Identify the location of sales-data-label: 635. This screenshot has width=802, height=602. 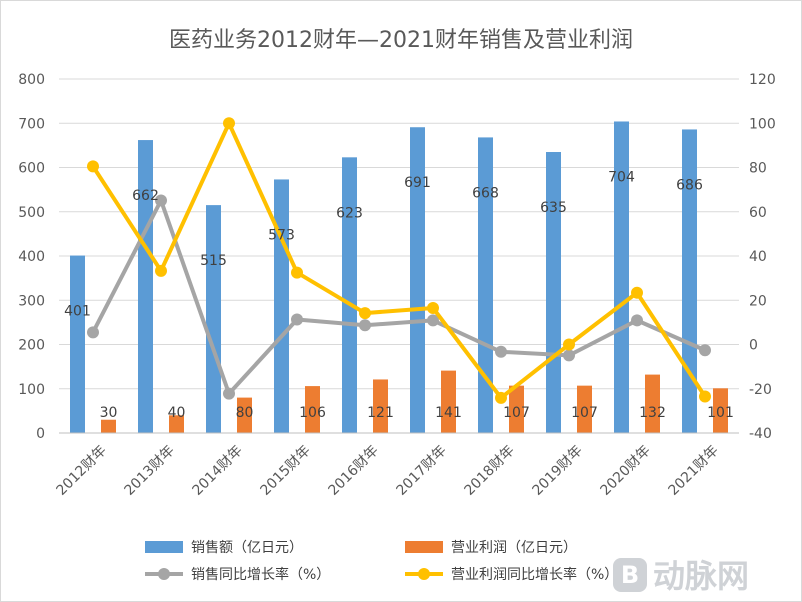
(553, 208).